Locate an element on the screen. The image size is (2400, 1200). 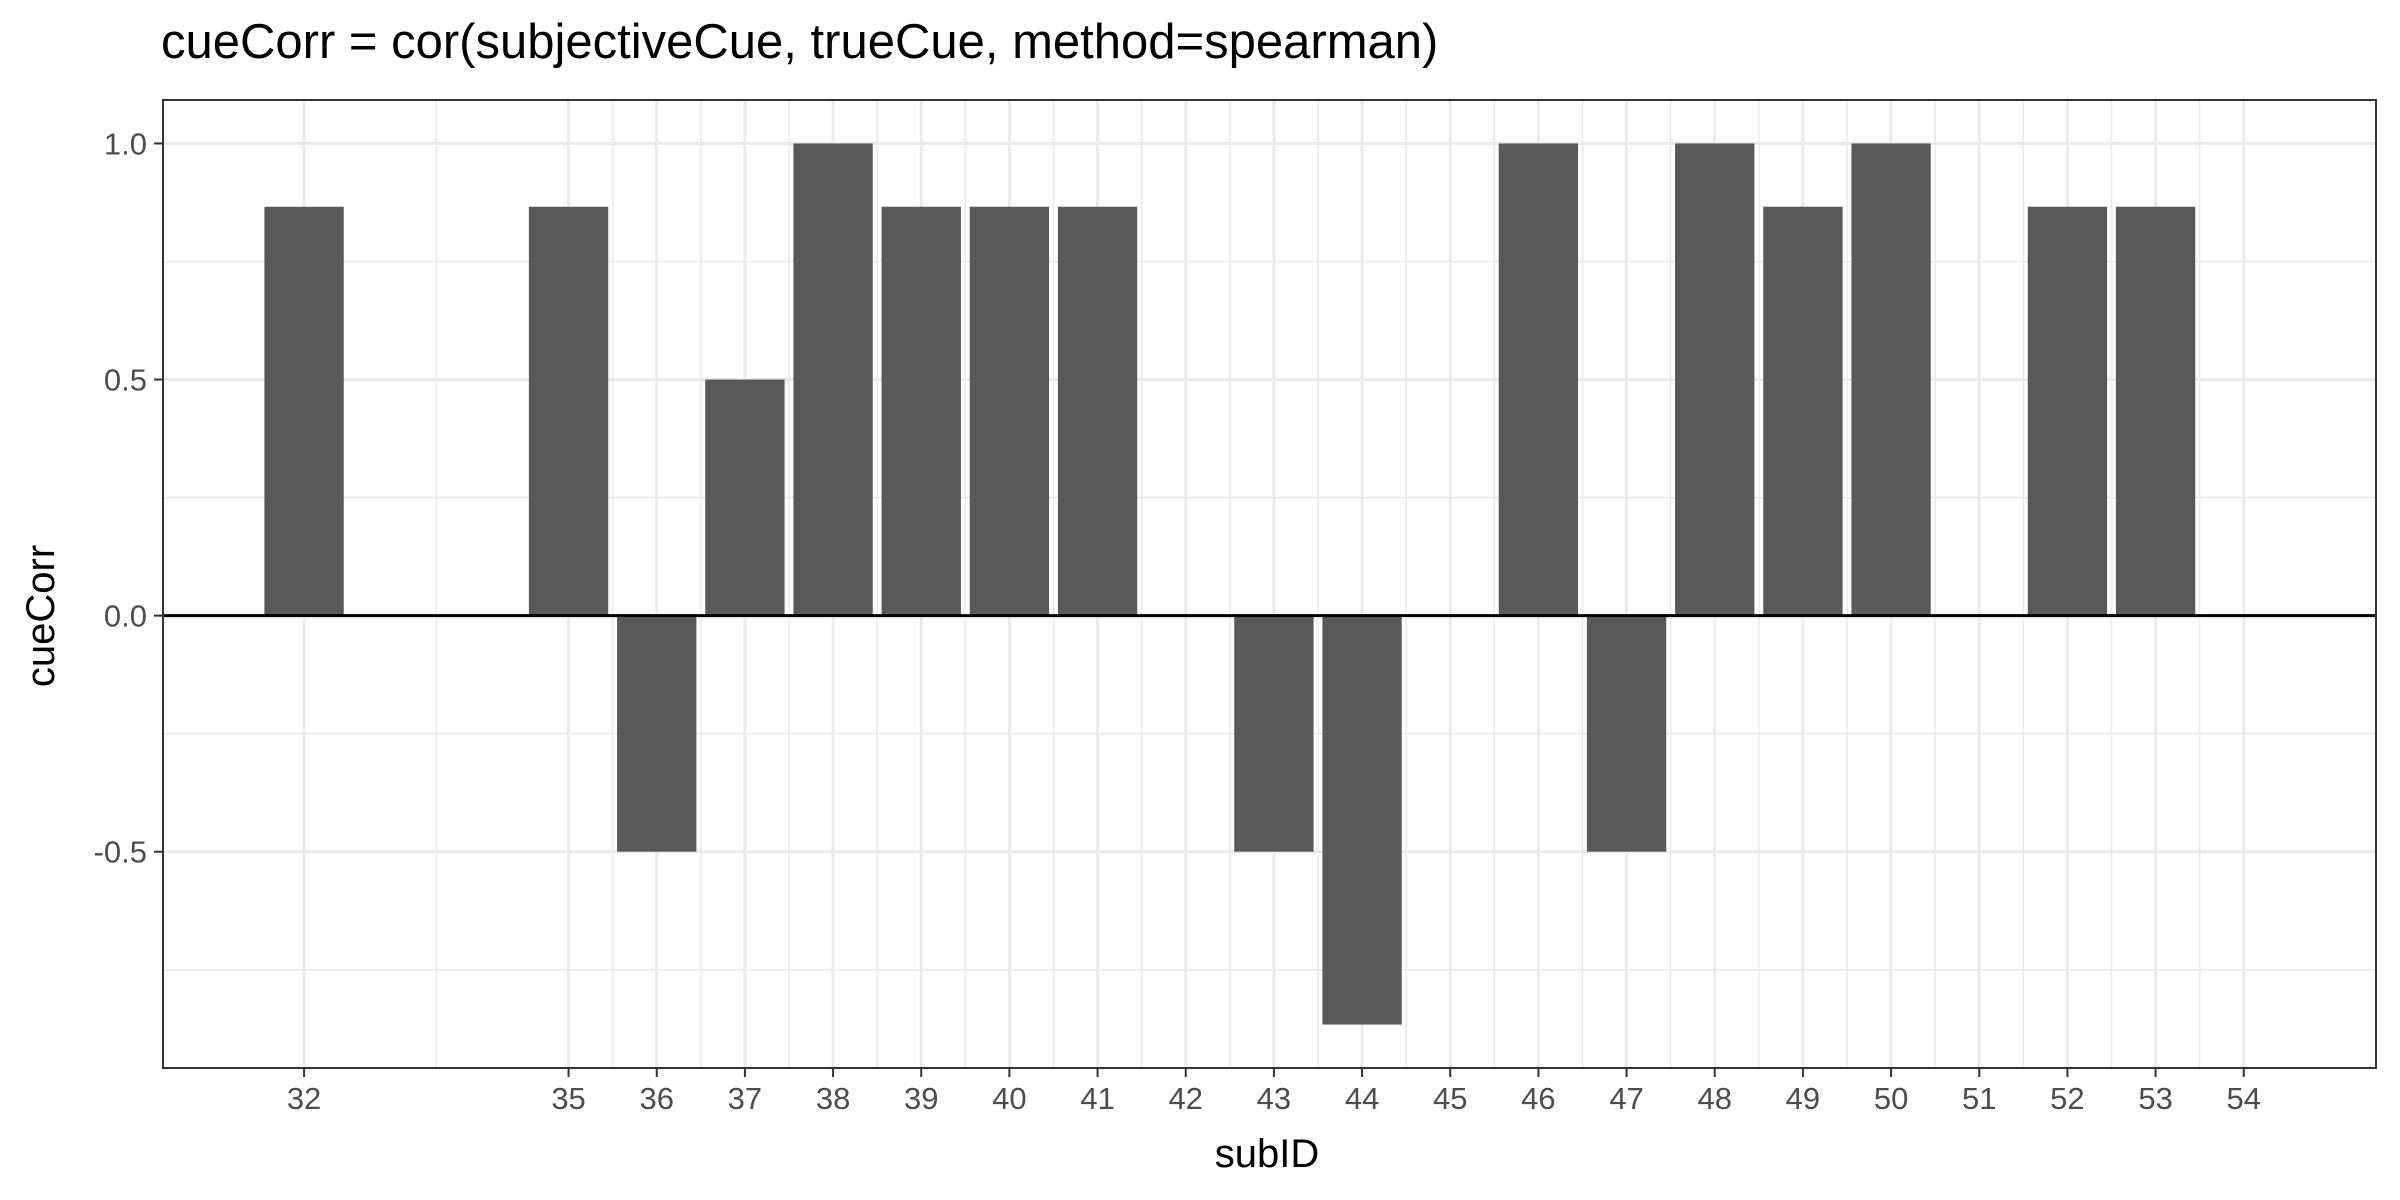
x-tick-label: 37 is located at coordinates (745, 1098).